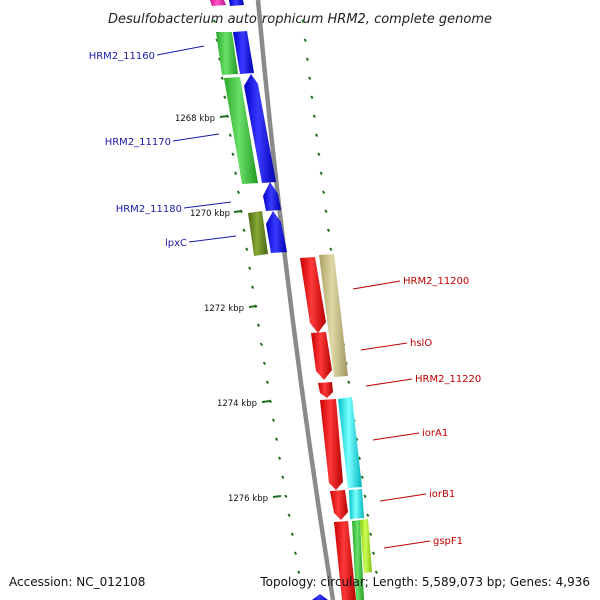 The image size is (600, 600). What do you see at coordinates (236, 3) in the screenshot?
I see `gene-blue-top` at bounding box center [236, 3].